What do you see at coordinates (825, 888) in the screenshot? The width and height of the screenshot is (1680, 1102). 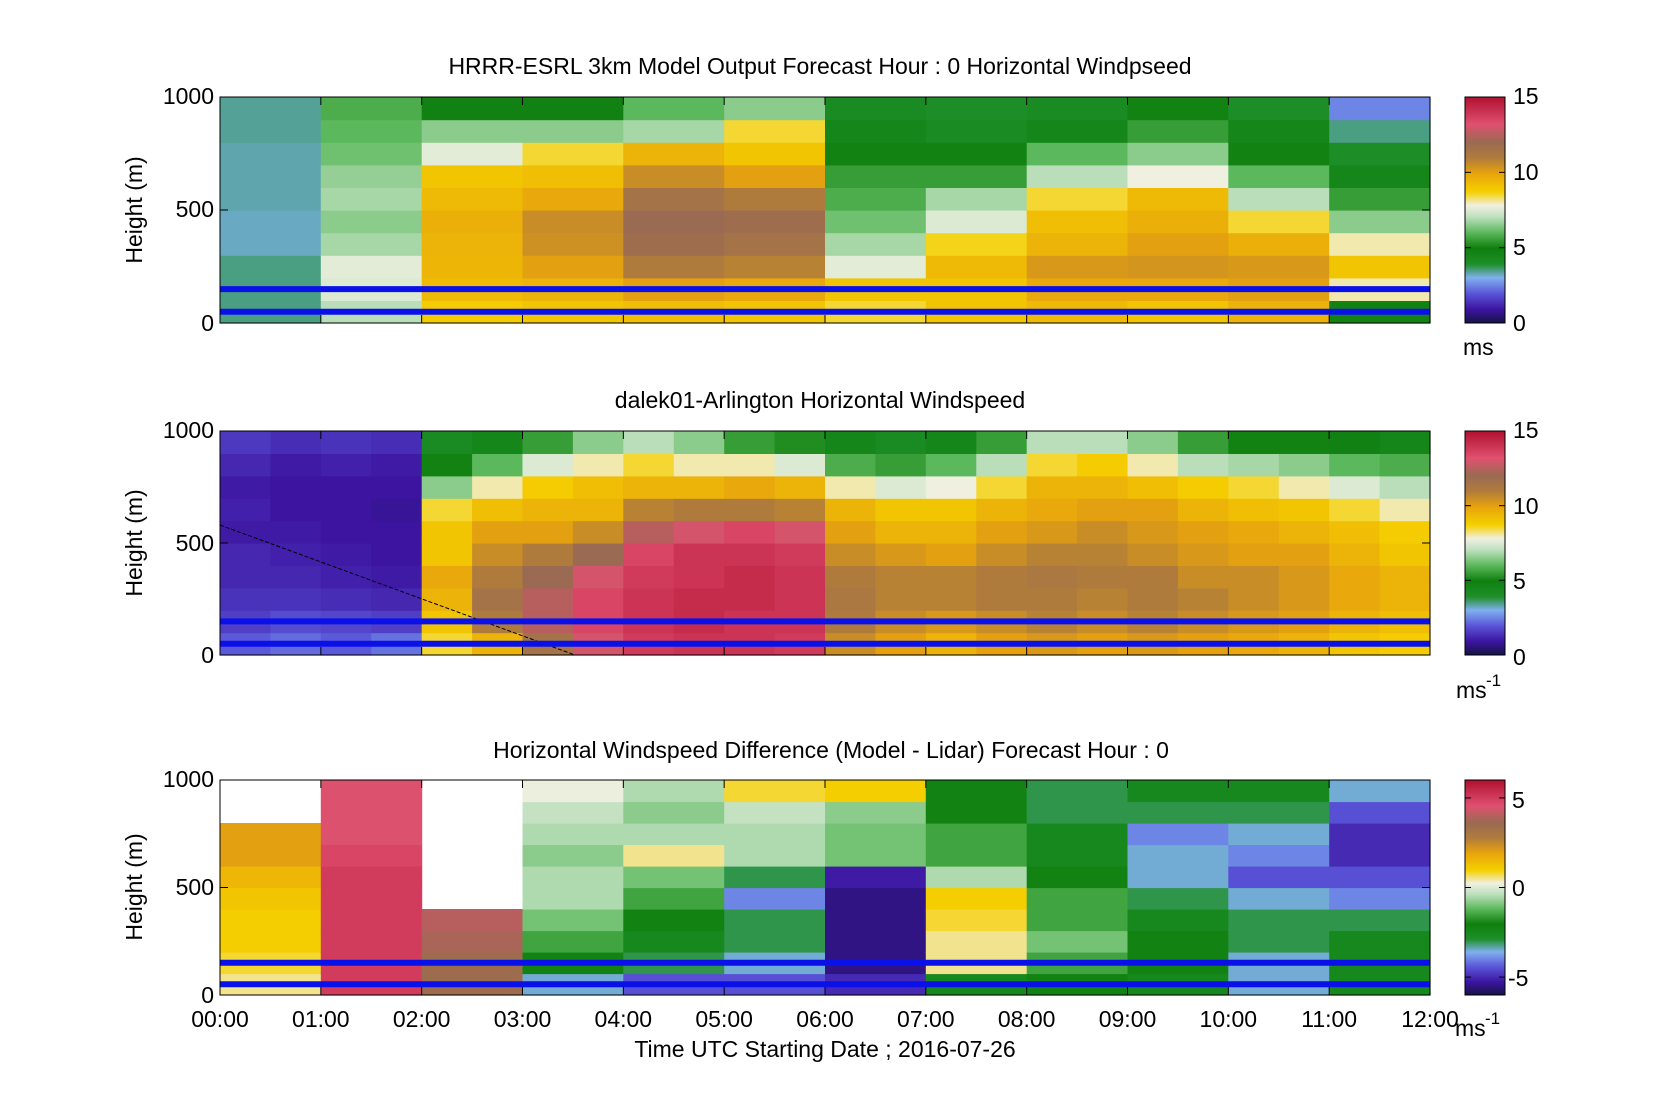 I see `heatmap-cells` at bounding box center [825, 888].